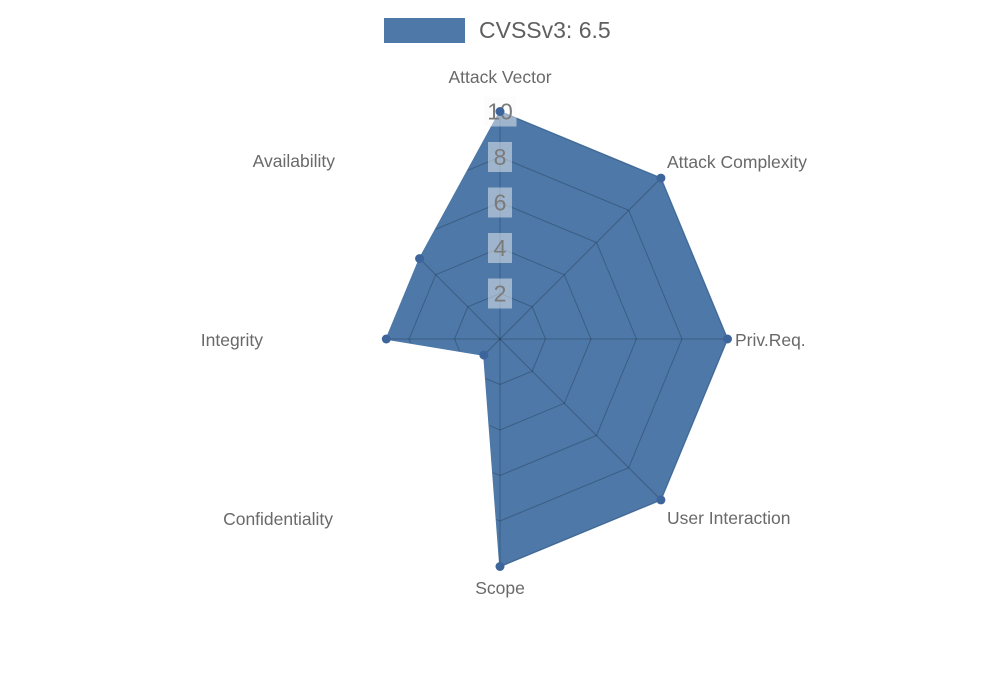 This screenshot has width=1000, height=700. I want to click on axis-label: Scope, so click(500, 588).